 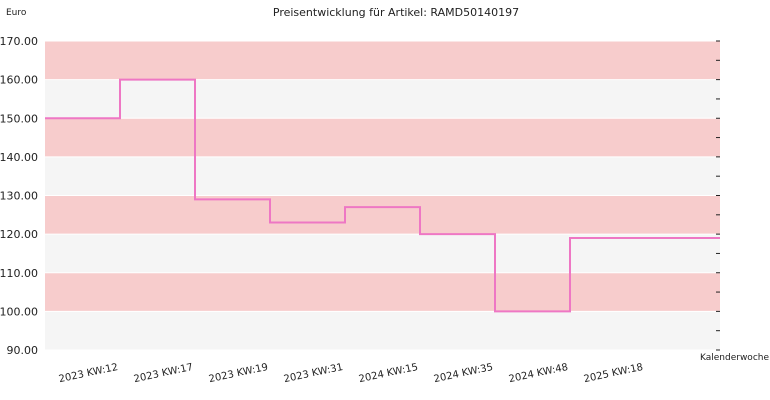 What do you see at coordinates (463, 373) in the screenshot?
I see `x-tick-label: 2024 KW:35` at bounding box center [463, 373].